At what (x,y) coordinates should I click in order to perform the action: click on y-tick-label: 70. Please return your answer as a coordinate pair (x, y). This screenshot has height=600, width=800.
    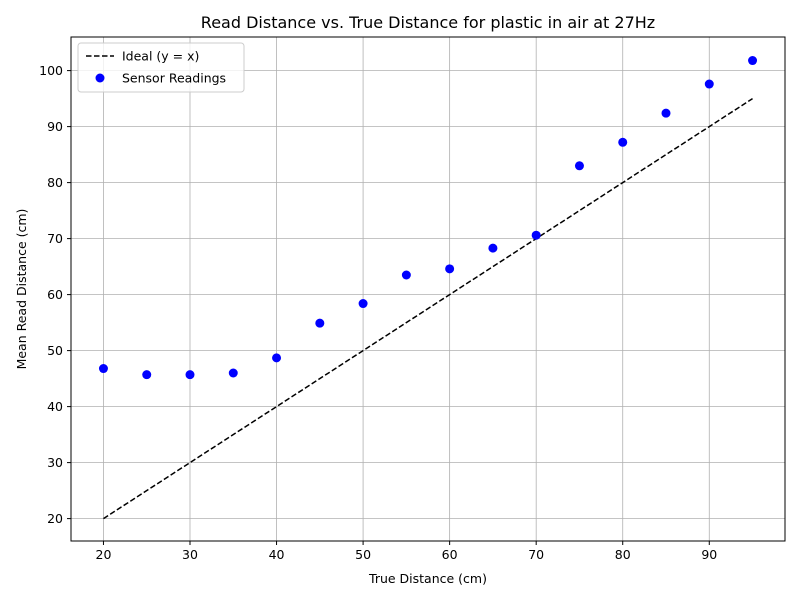
    Looking at the image, I should click on (55, 238).